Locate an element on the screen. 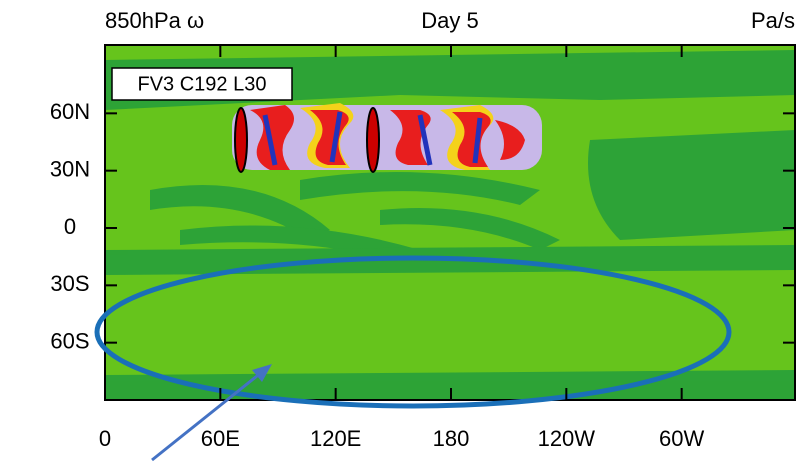 Image resolution: width=807 pixels, height=471 pixels. left-title: 850hPa ω is located at coordinates (154, 20).